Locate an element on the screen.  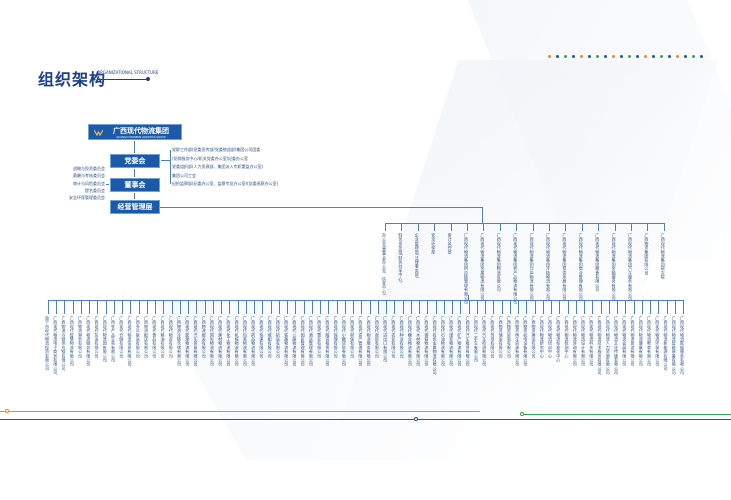
mid-level-node: 企业管理部(法律事务部) is located at coordinates (417, 256).